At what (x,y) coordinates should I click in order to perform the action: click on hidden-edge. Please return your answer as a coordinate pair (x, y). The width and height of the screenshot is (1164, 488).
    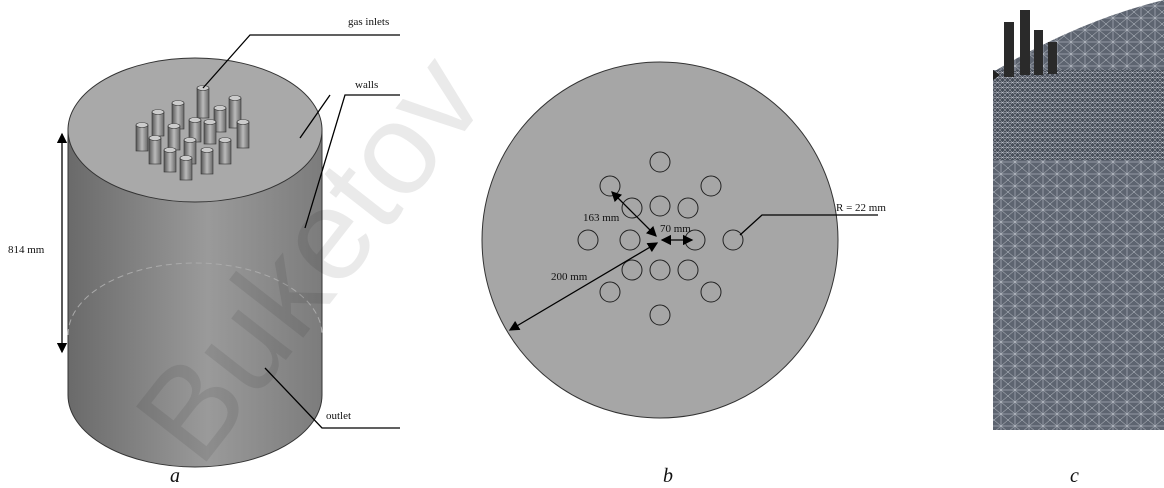
    Looking at the image, I should click on (195, 299).